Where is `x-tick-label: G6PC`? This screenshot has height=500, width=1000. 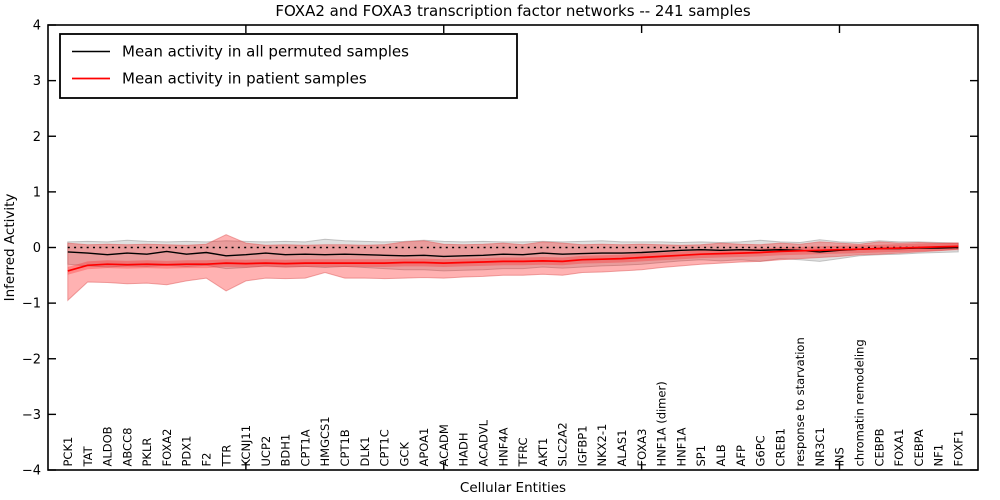
x-tick-label: G6PC is located at coordinates (761, 450).